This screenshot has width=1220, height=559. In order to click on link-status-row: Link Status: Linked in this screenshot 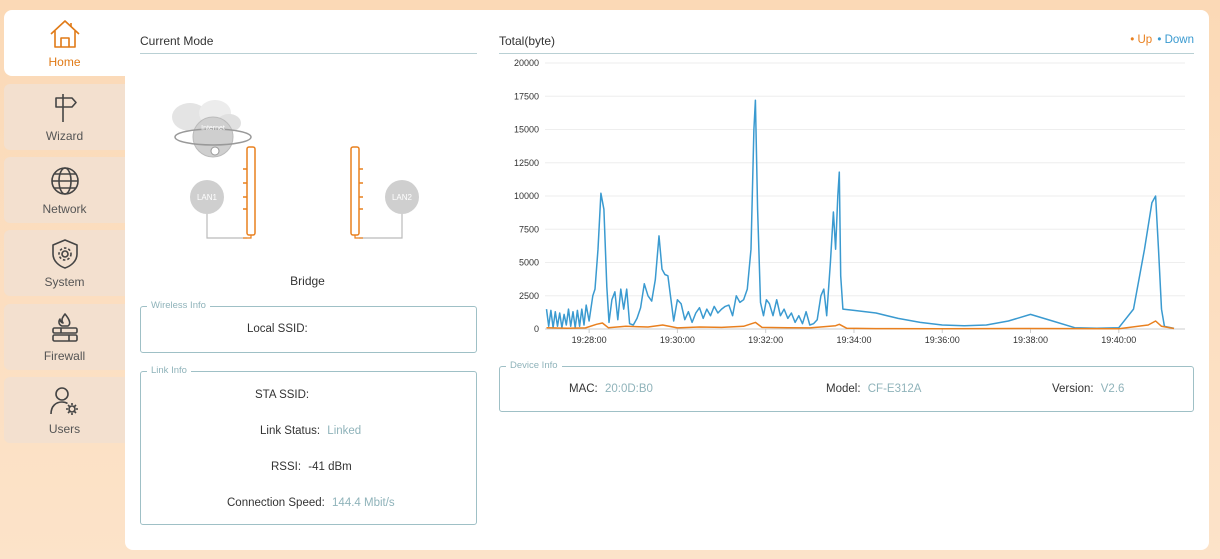, I will do `click(310, 431)`.